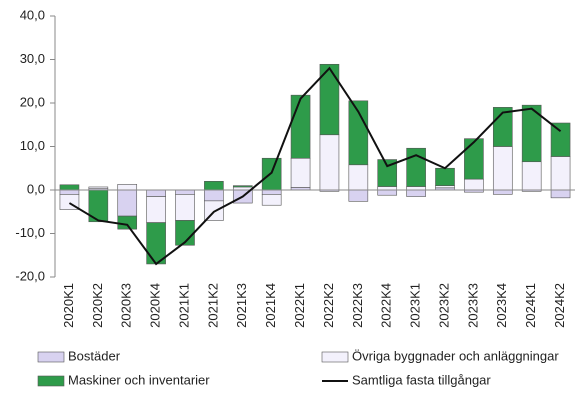  What do you see at coordinates (30, 232) in the screenshot?
I see `y-tick-label: -10,0` at bounding box center [30, 232].